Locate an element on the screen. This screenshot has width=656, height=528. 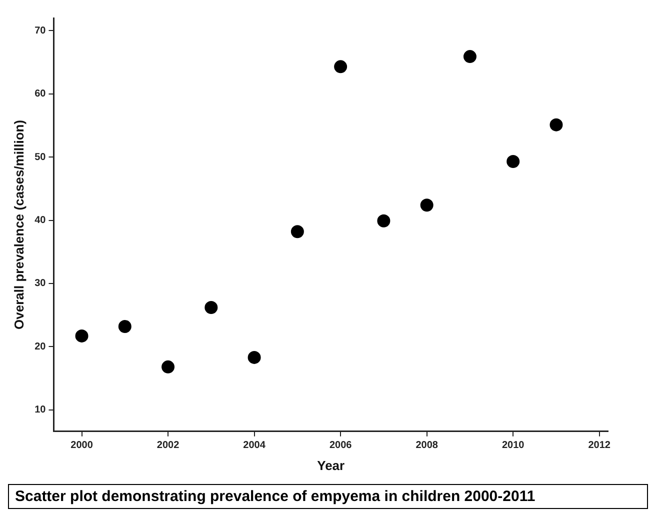
x-tick-label: 2004 is located at coordinates (254, 446).